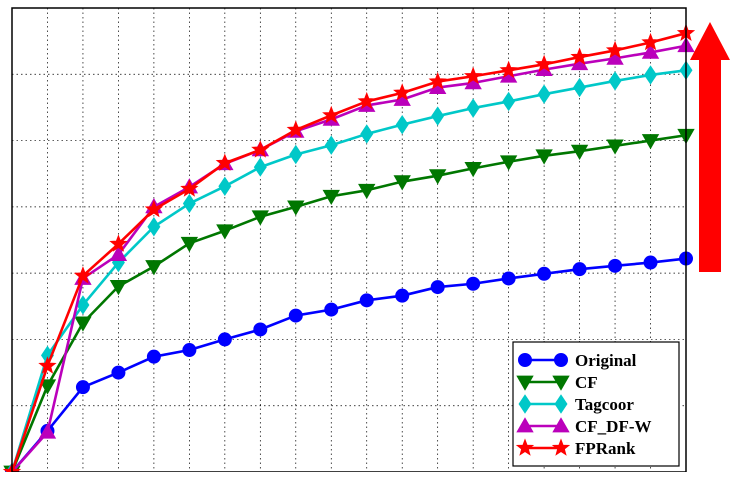 This screenshot has width=730, height=477. I want to click on legend: Original CF Tagcoor CF_DF-W FPRank, so click(596, 404).